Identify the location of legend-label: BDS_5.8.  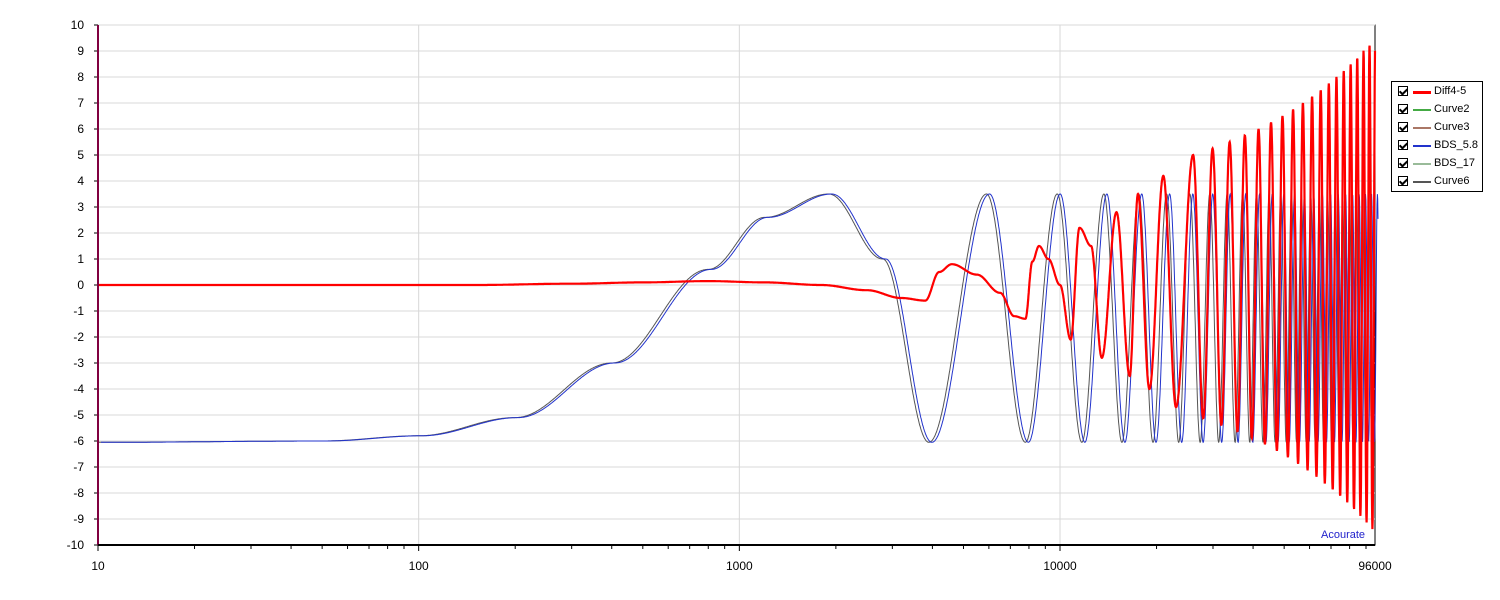
(1456, 145).